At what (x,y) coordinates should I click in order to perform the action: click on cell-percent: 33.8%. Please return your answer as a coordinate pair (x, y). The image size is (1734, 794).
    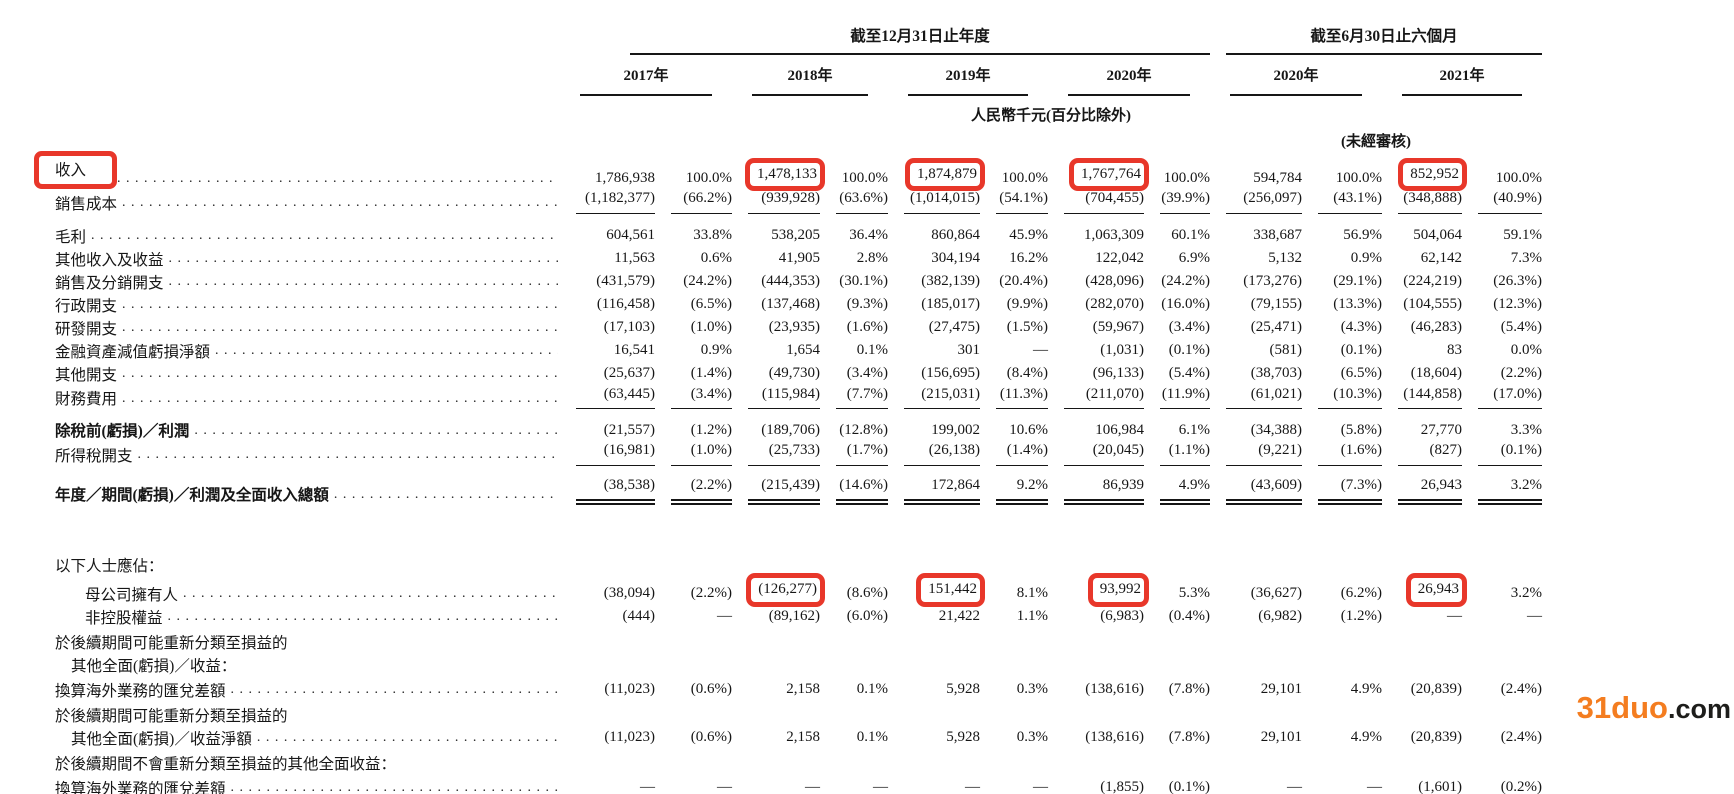
    Looking at the image, I should click on (712, 235).